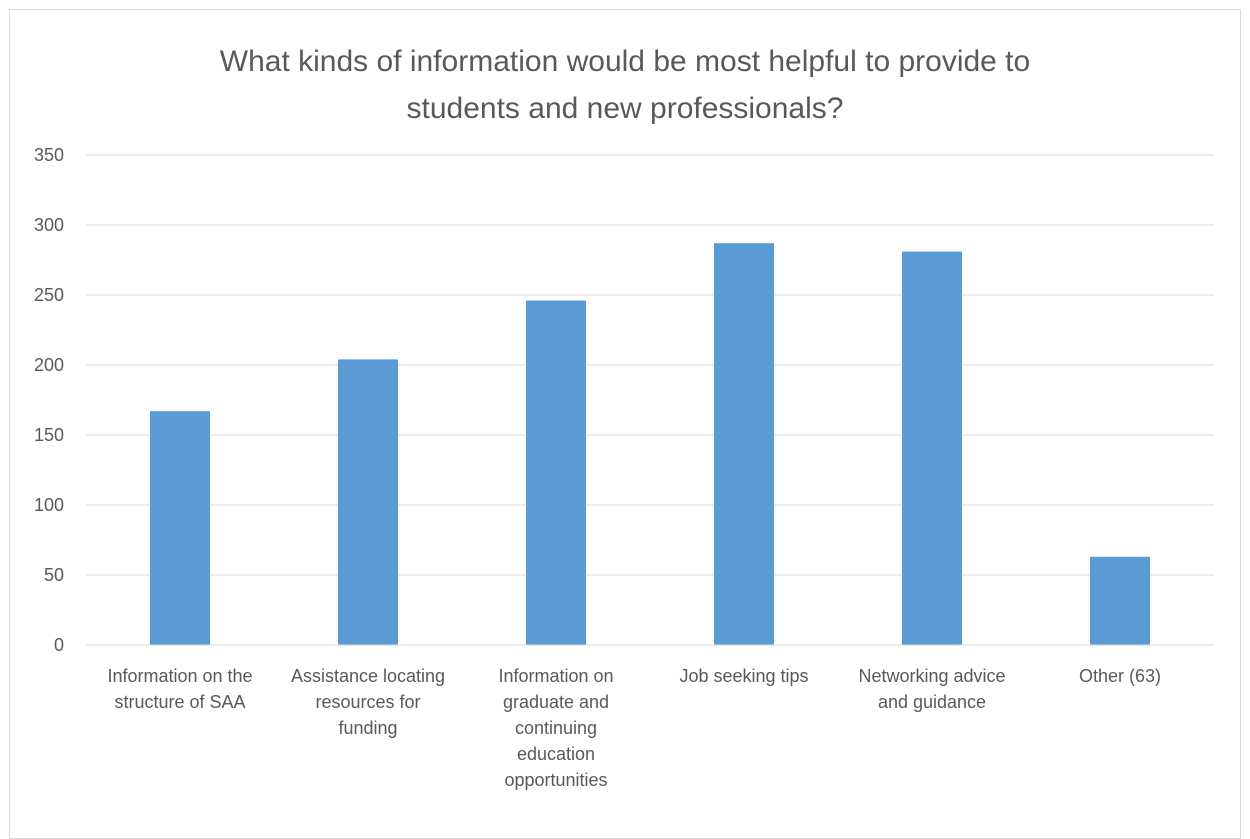 The image size is (1250, 839). What do you see at coordinates (932, 676) in the screenshot?
I see `x-tick-label-line: Networking advice` at bounding box center [932, 676].